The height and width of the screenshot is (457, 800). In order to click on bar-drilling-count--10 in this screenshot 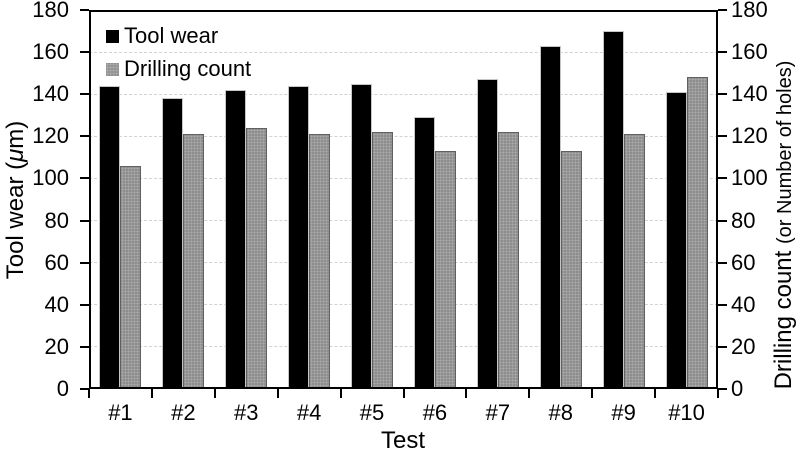, I will do `click(697, 233)`.